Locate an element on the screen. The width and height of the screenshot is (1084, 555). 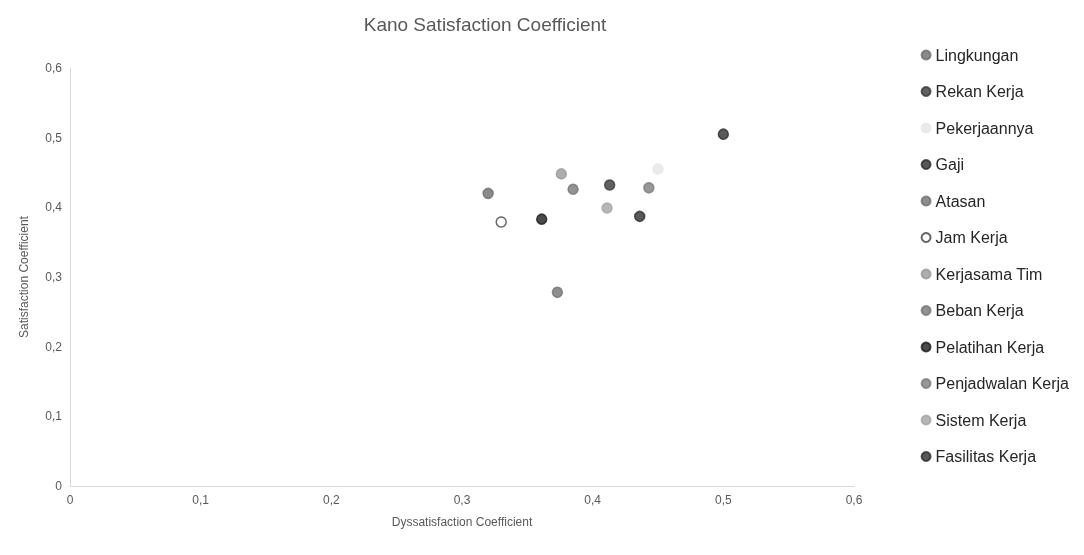
y-tick-label: 0,2 is located at coordinates (54, 346).